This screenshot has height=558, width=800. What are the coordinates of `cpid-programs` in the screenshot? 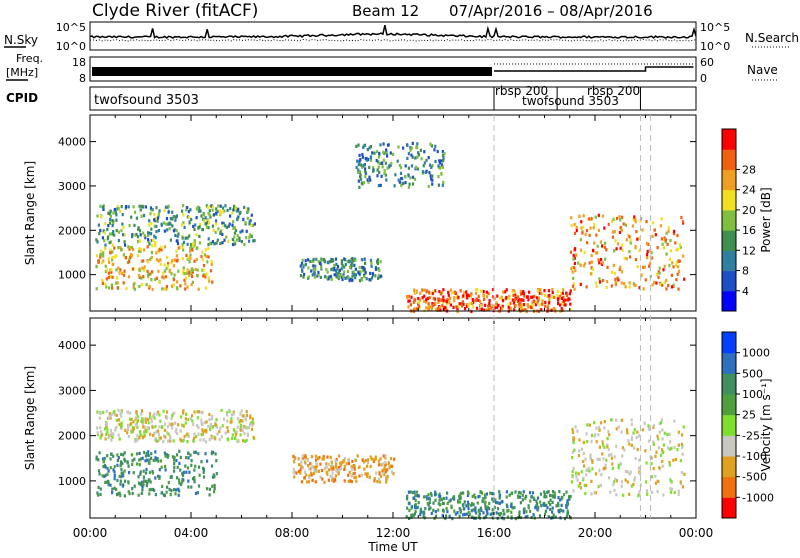 It's located at (567, 98).